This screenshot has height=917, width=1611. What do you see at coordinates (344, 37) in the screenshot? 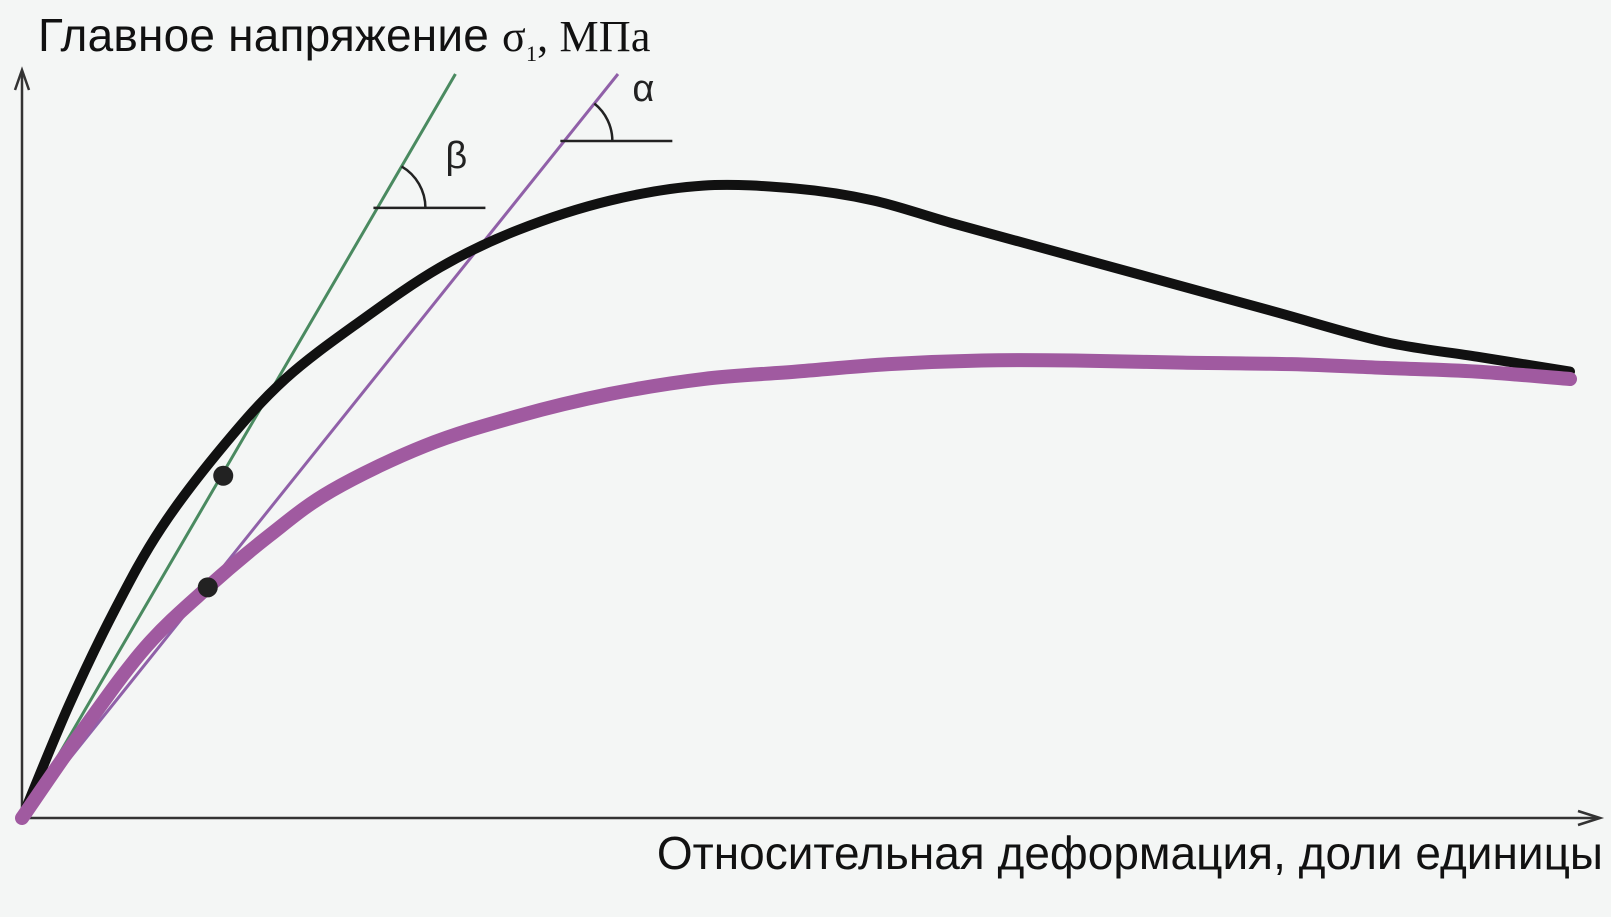
I see `y-axis-label: Главное напряжение σ1, МПа` at bounding box center [344, 37].